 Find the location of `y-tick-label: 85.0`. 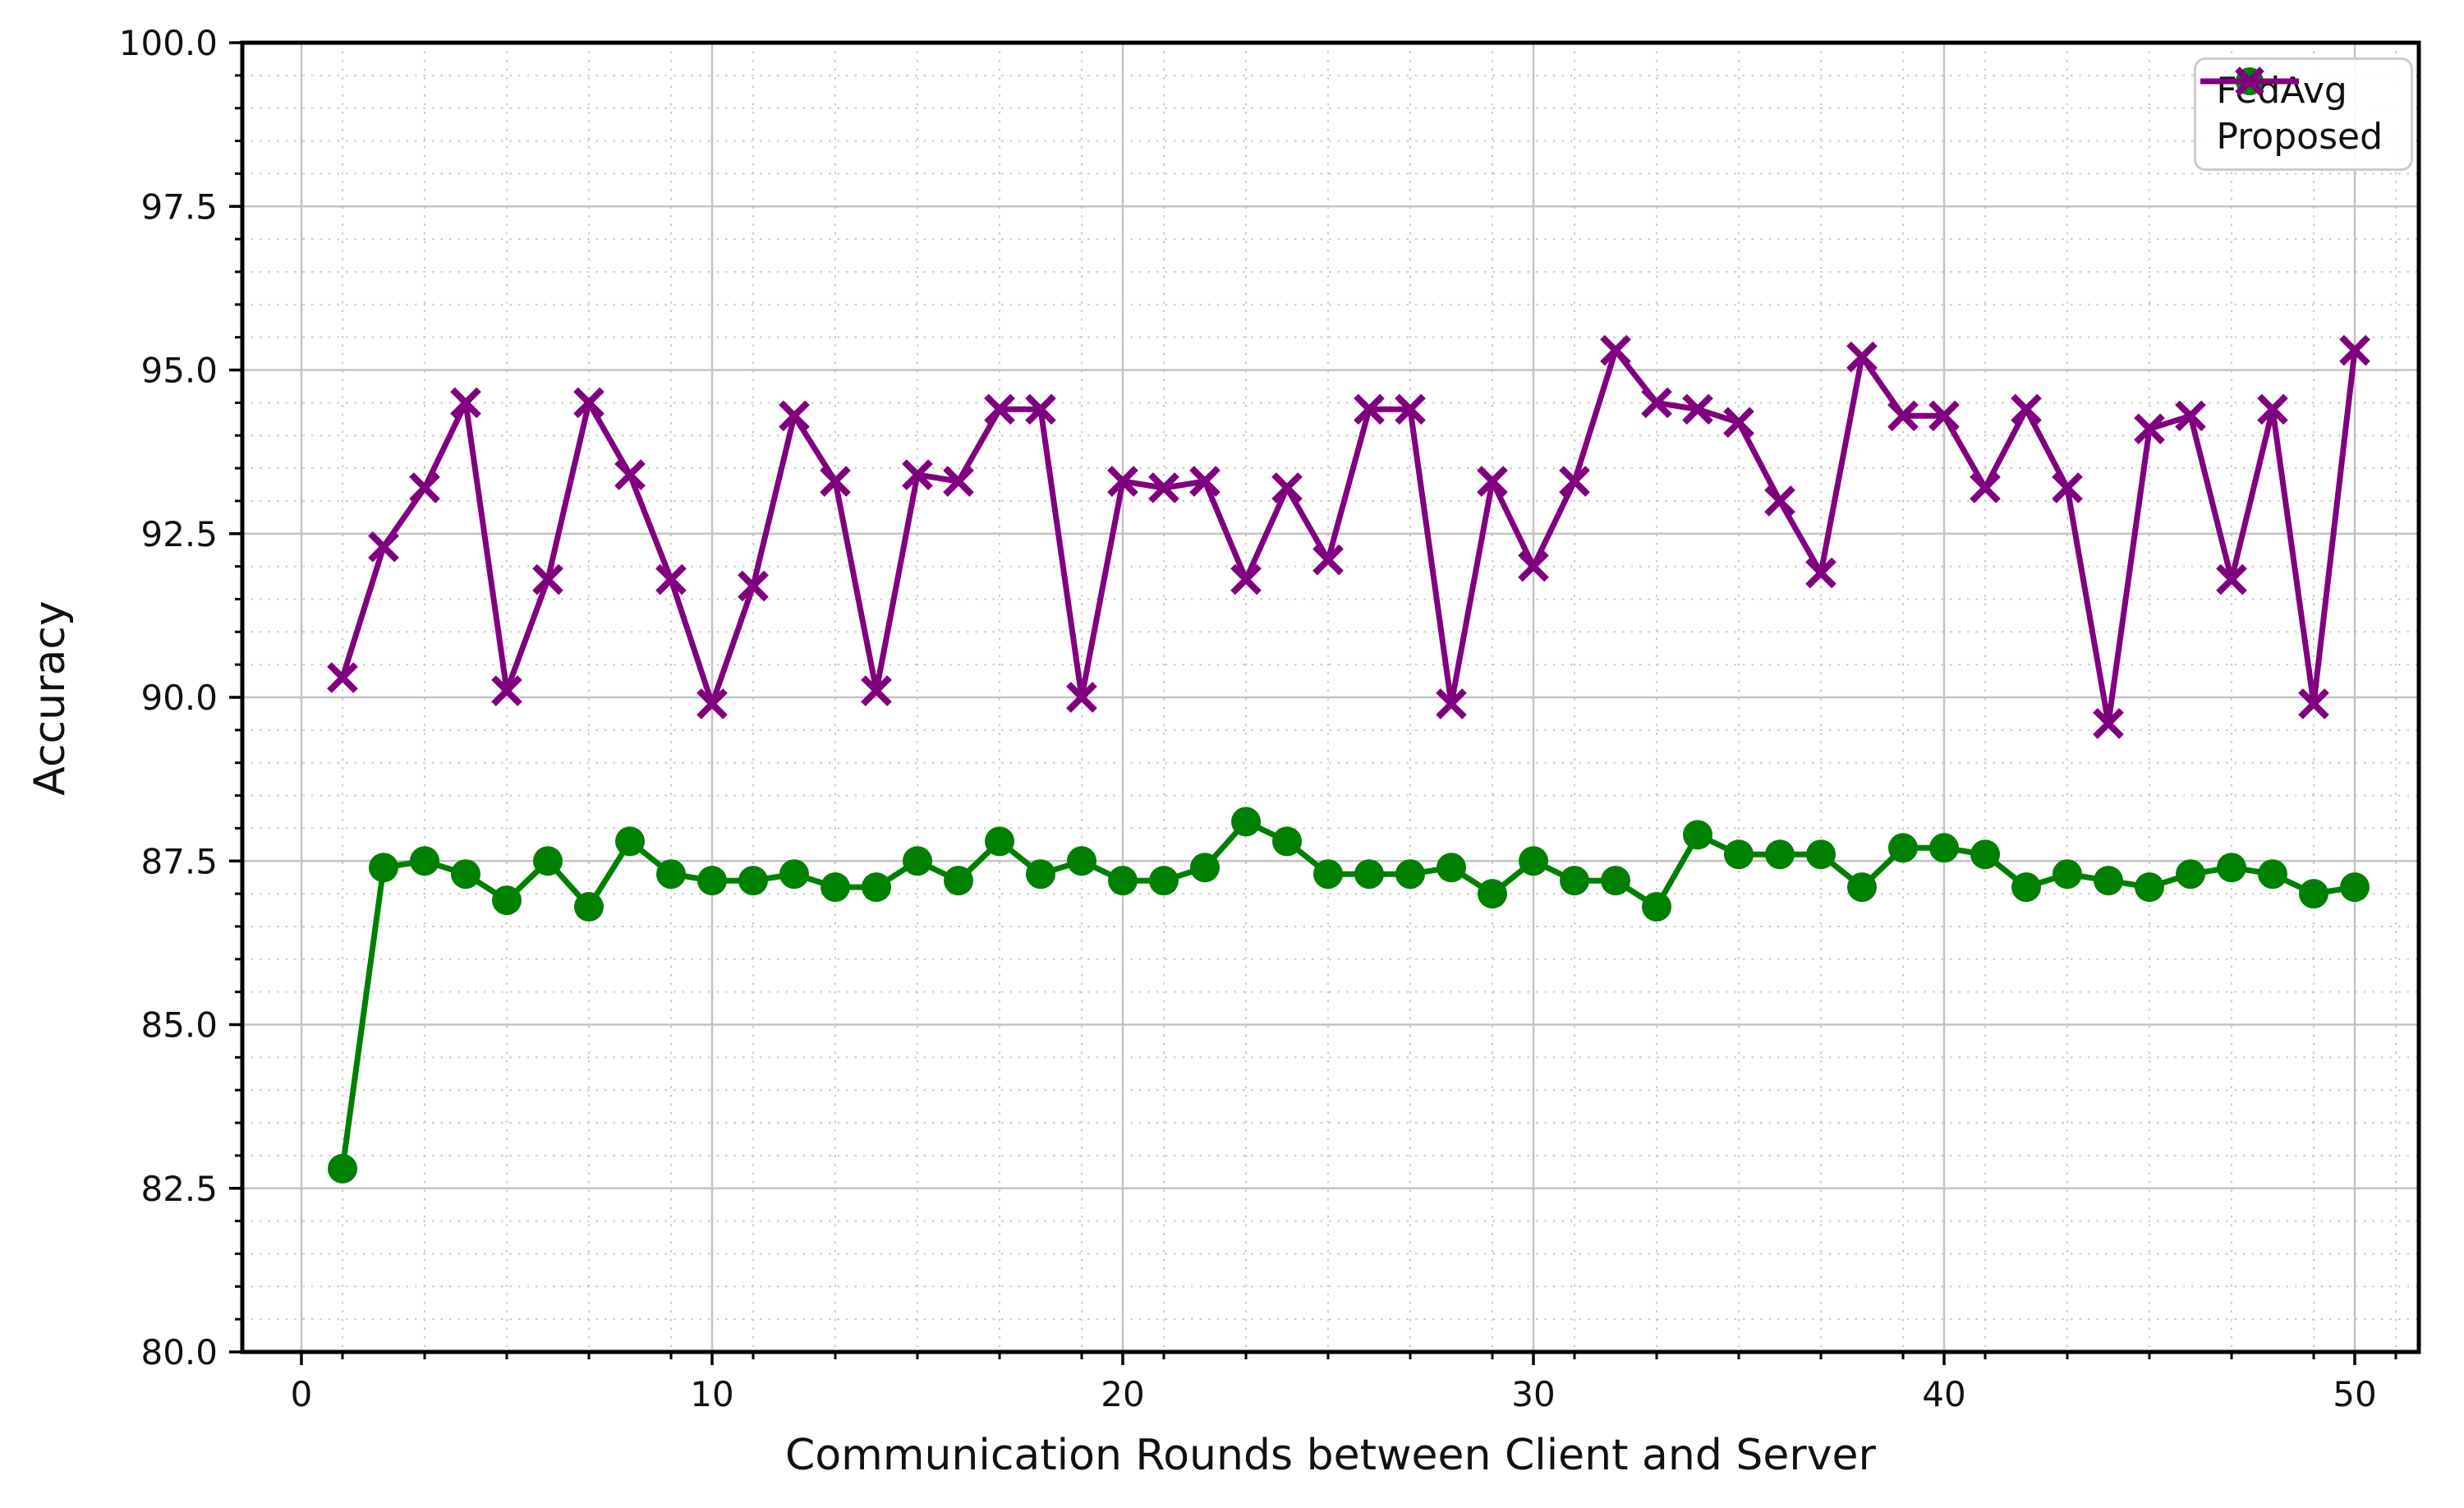

y-tick-label: 85.0 is located at coordinates (179, 1025).